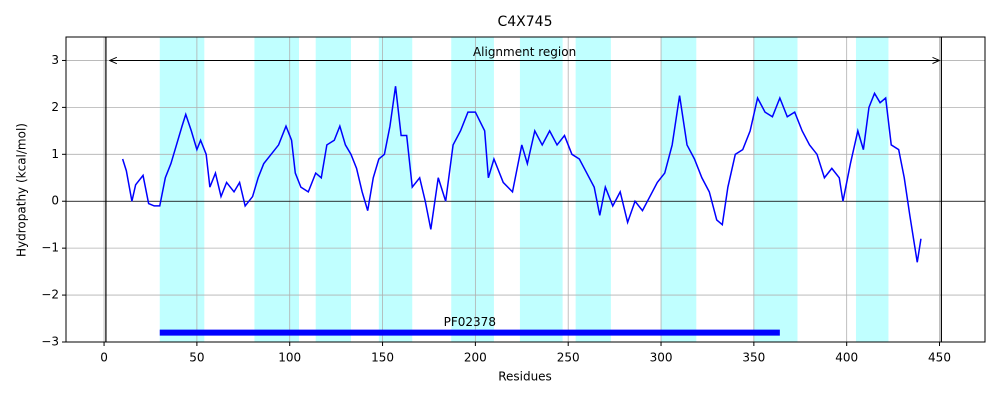 This screenshot has width=1000, height=400. Describe the element at coordinates (22, 190) in the screenshot. I see `y-axis-label: Hydropathy (kcal/mol)` at that location.